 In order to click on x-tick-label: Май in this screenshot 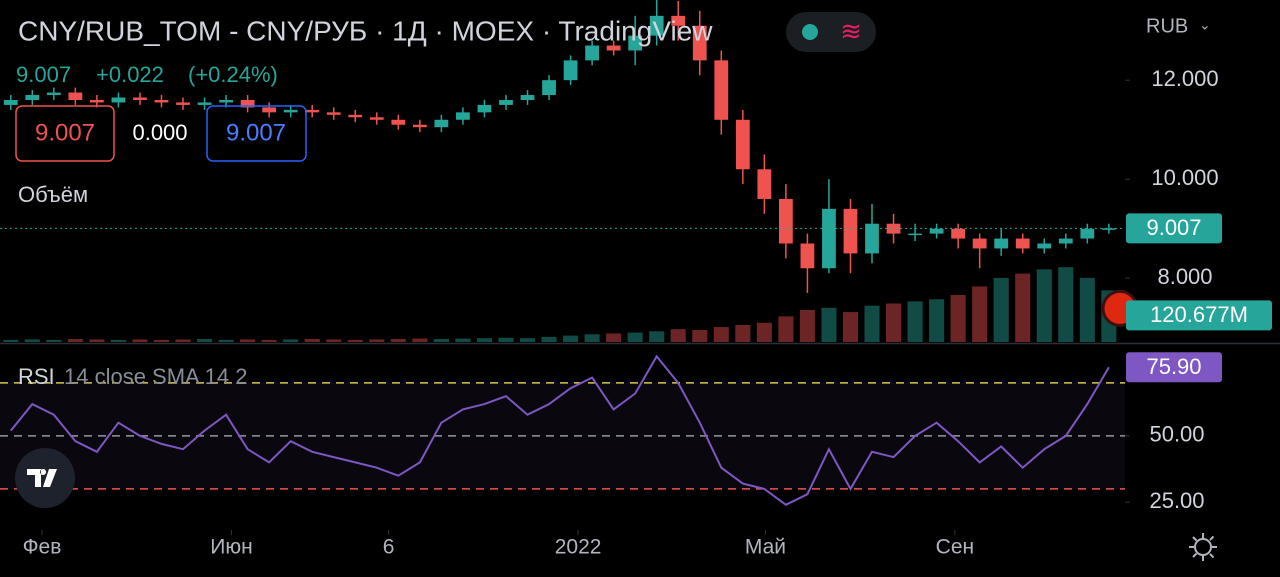, I will do `click(765, 547)`.